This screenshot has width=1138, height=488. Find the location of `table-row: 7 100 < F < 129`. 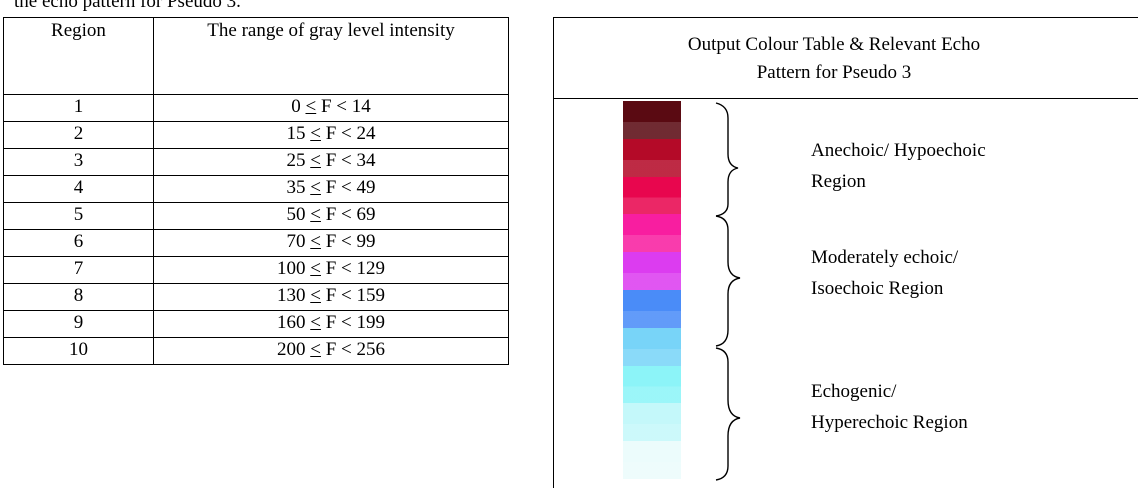

table-row: 7 100 < F < 129 is located at coordinates (256, 270).